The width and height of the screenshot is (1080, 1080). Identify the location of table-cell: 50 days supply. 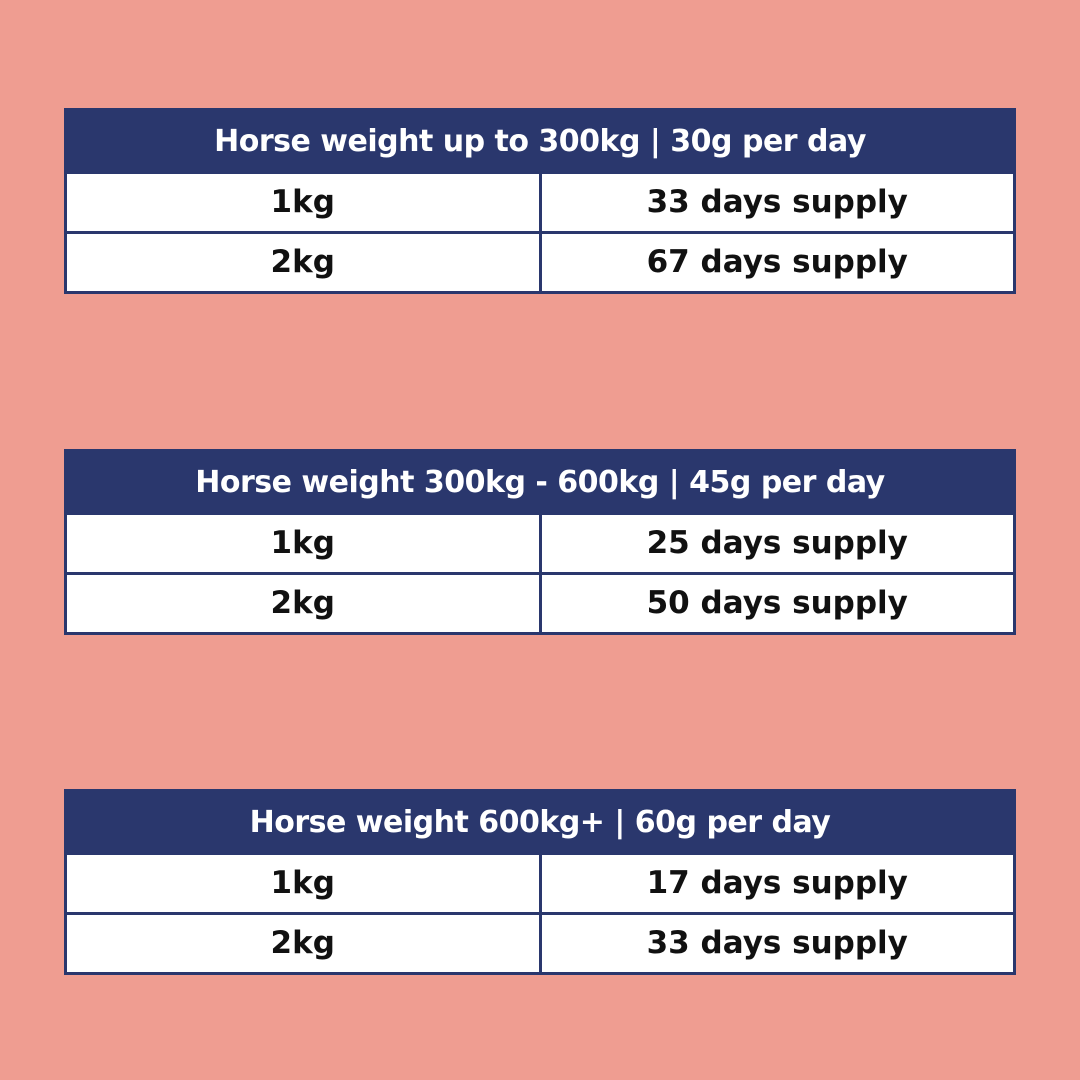
(777, 603).